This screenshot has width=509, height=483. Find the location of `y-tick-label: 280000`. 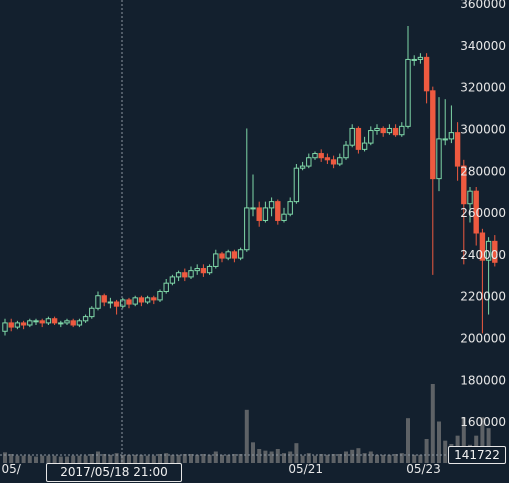

y-tick-label: 280000 is located at coordinates (483, 171).